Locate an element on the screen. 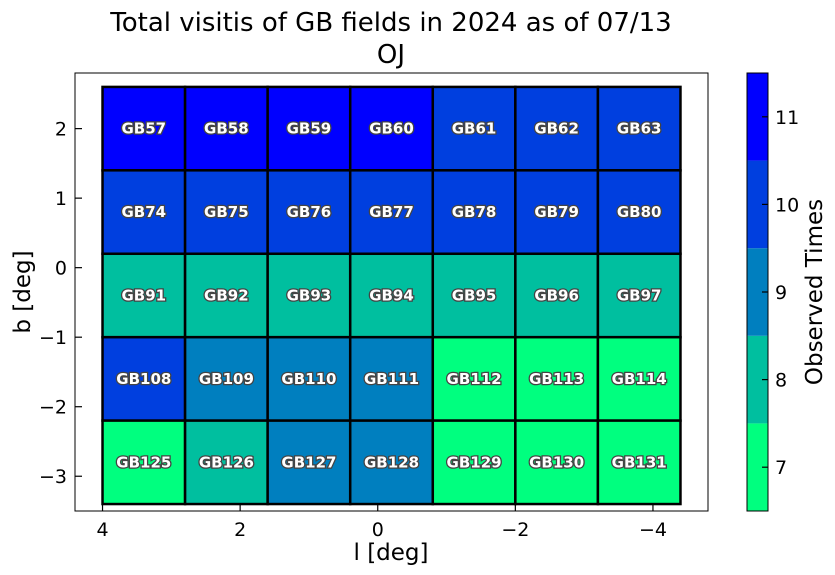  y-tick-label: −1 is located at coordinates (53, 338).